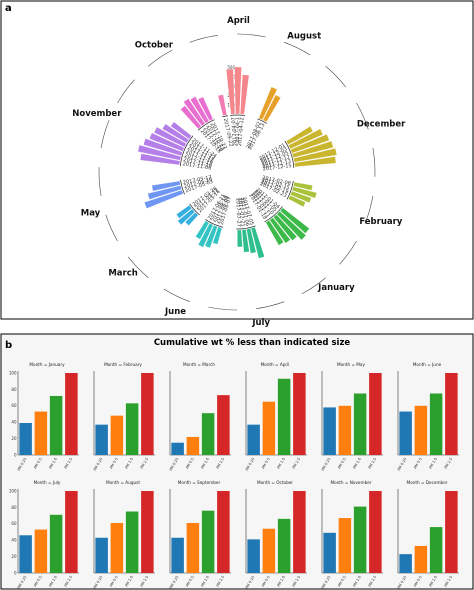 The image size is (474, 590). I want to click on facet-title: Month = January, so click(47, 364).